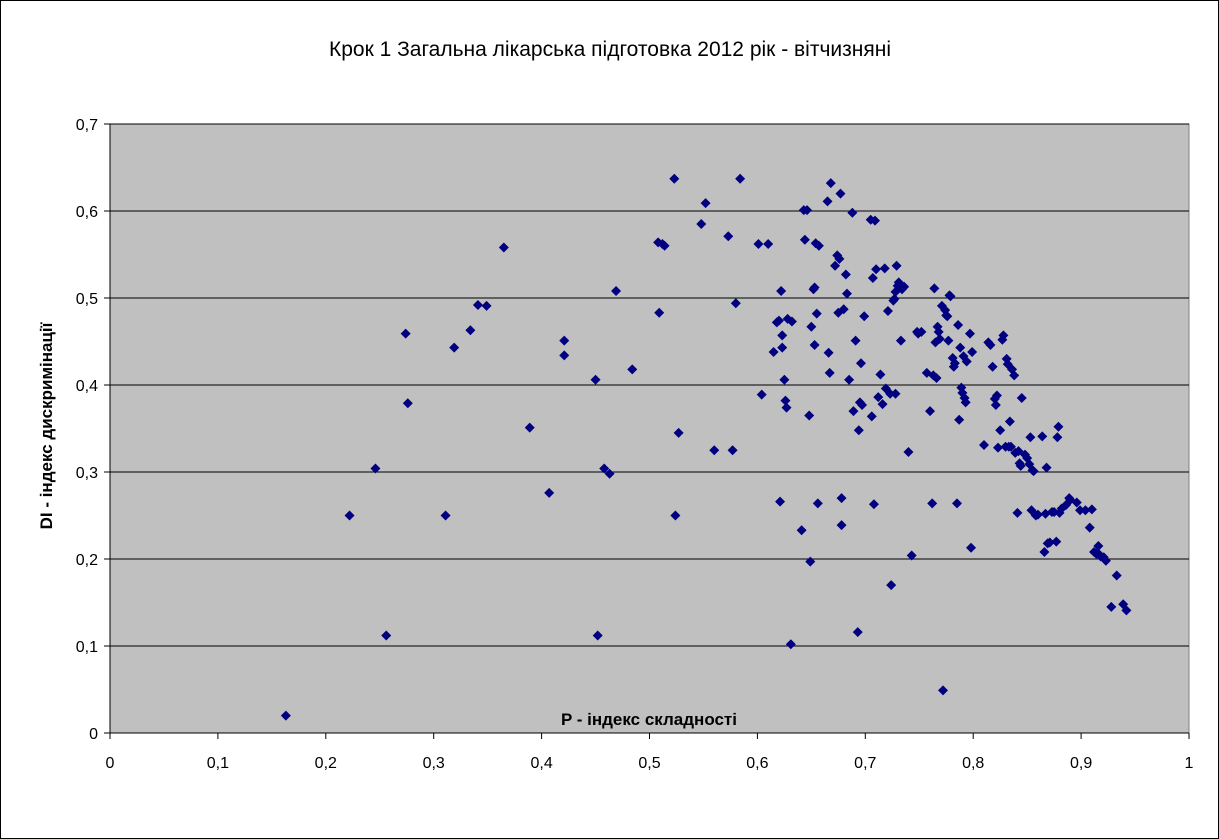  I want to click on x-tick-label: 0,6, so click(757, 763).